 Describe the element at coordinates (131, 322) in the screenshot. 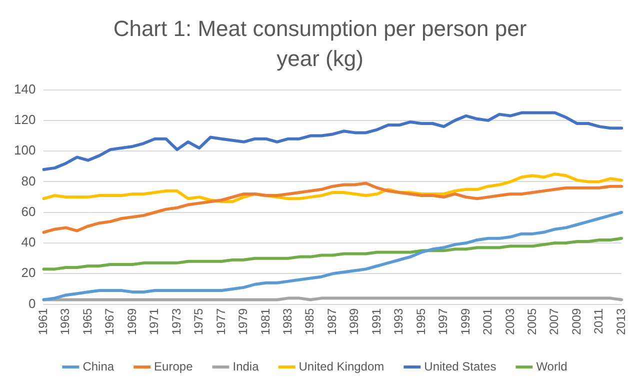

I see `x-tick-label: 1969` at that location.